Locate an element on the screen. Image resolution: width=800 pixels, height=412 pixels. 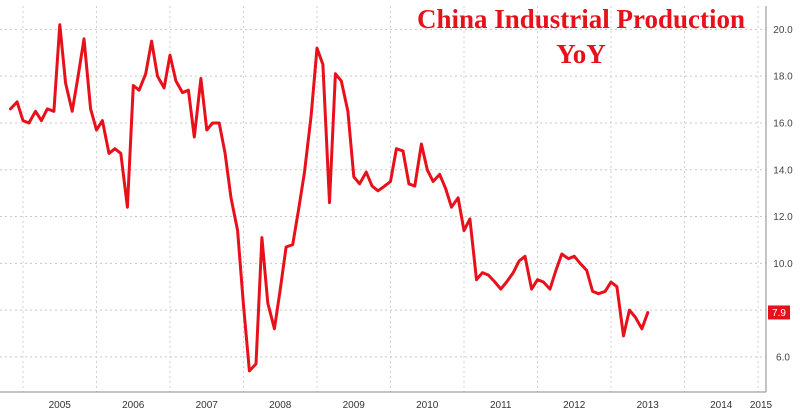
x-tick-label: 2008 is located at coordinates (280, 405).